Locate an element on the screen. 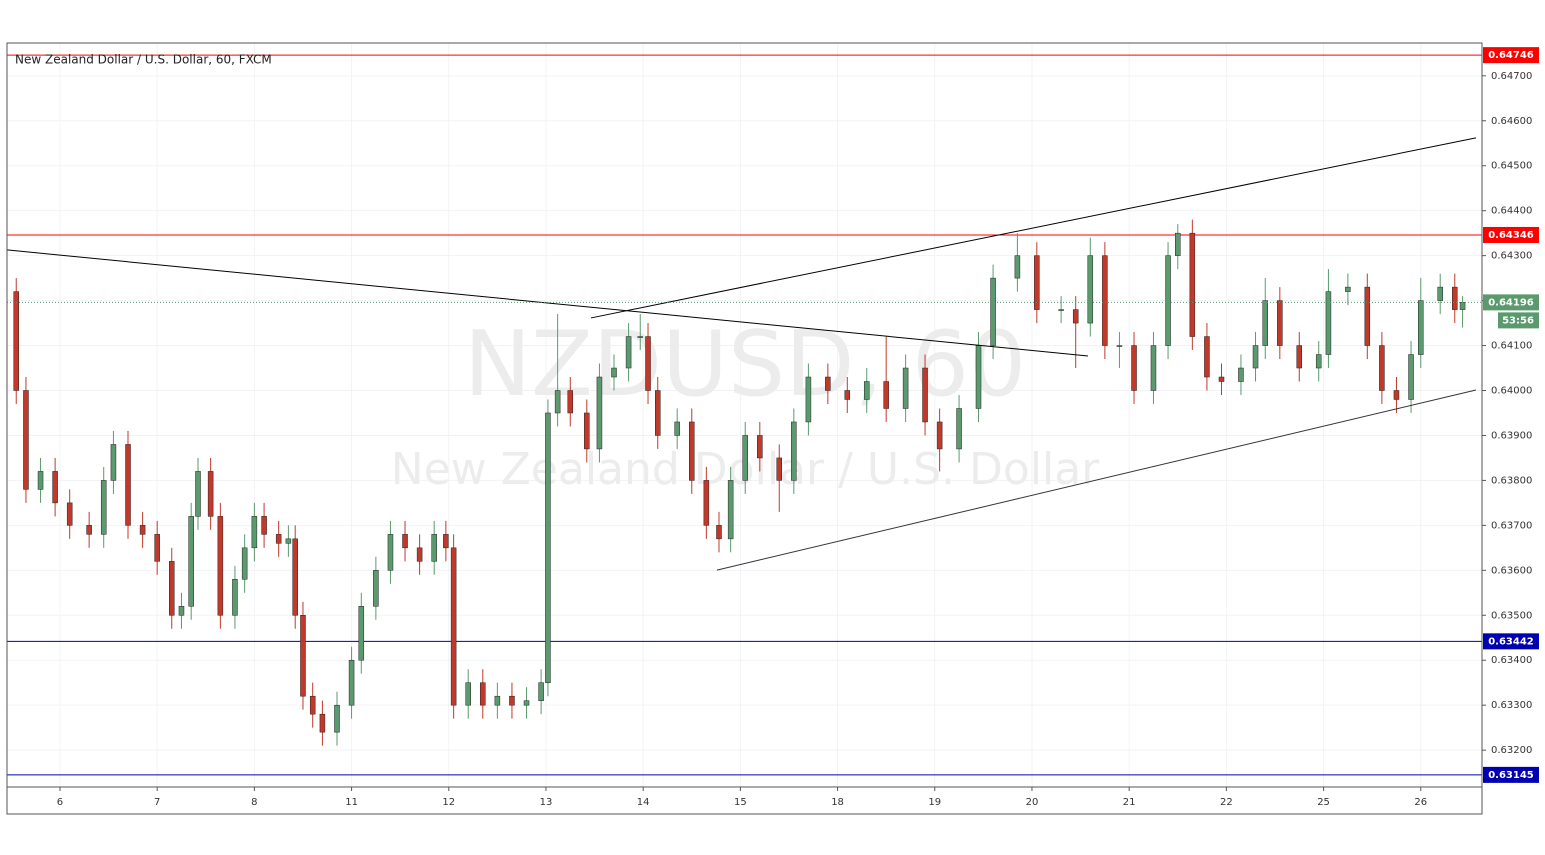  x-tick-label: 13 is located at coordinates (546, 802).